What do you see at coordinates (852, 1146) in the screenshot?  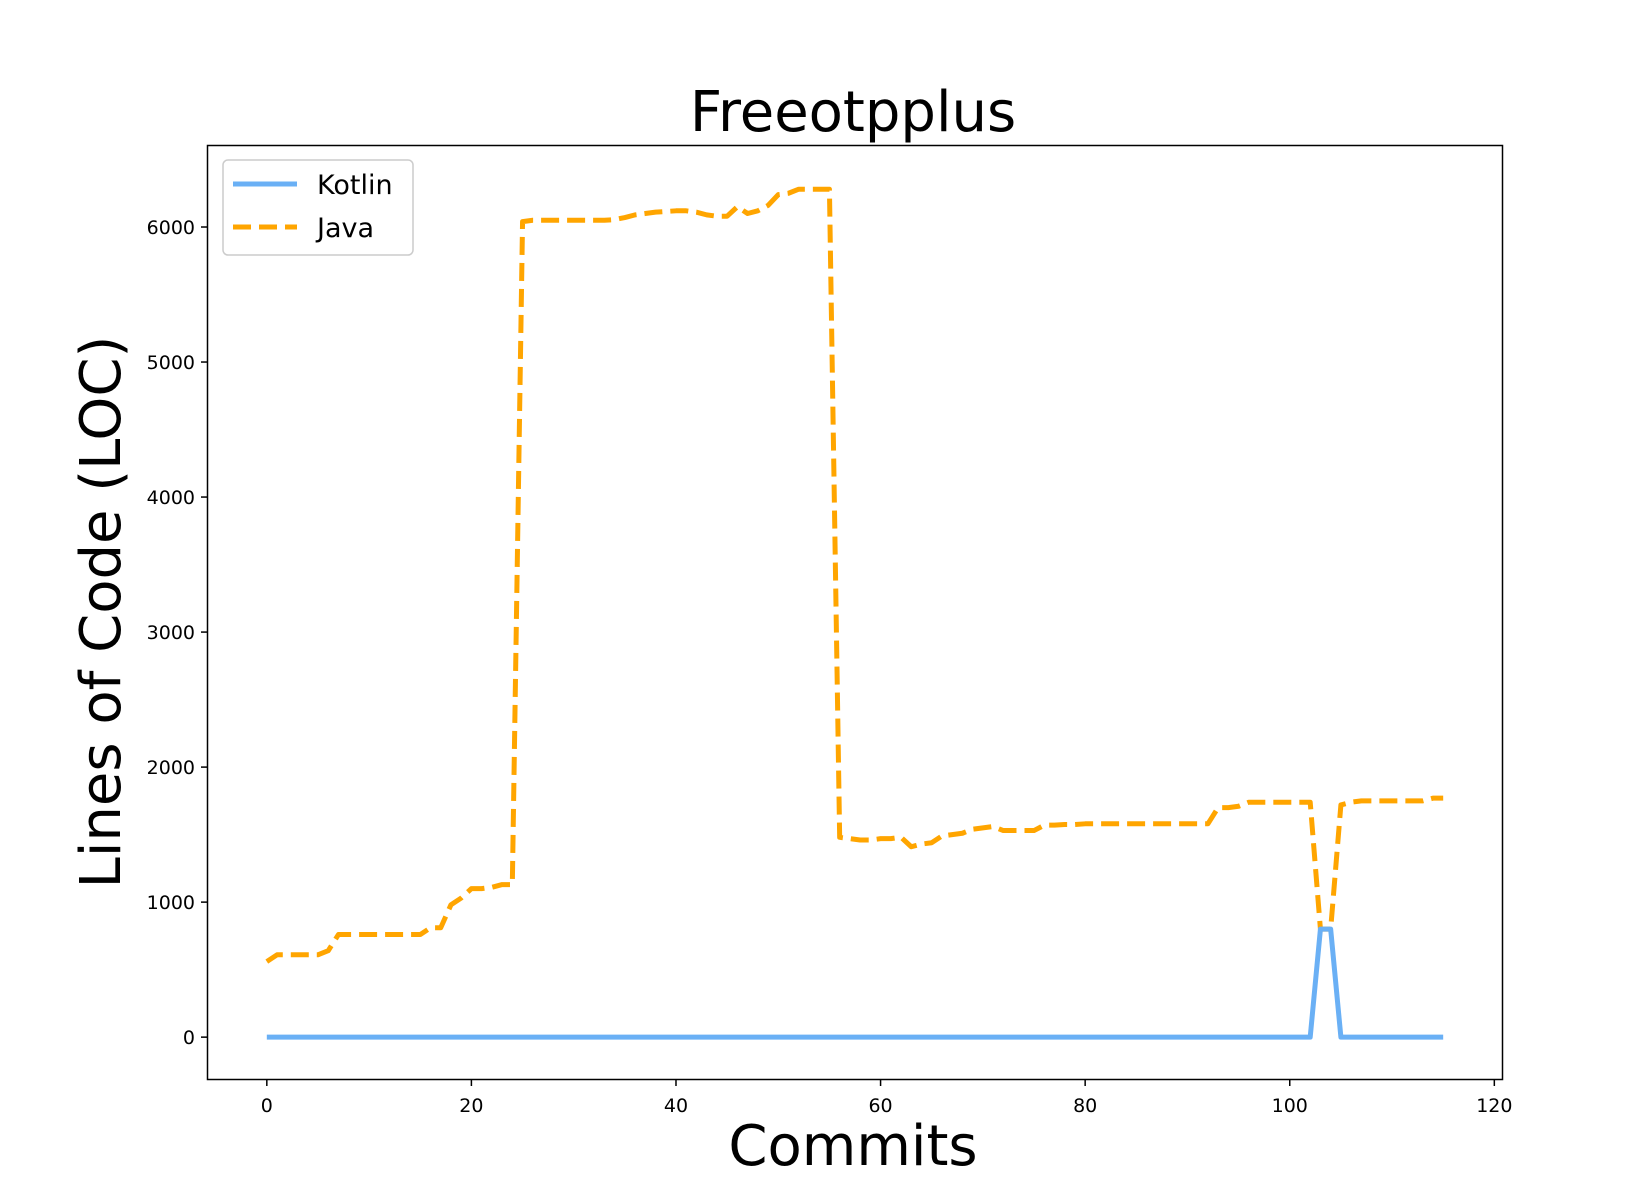 I see `x-axis-title: Commits` at bounding box center [852, 1146].